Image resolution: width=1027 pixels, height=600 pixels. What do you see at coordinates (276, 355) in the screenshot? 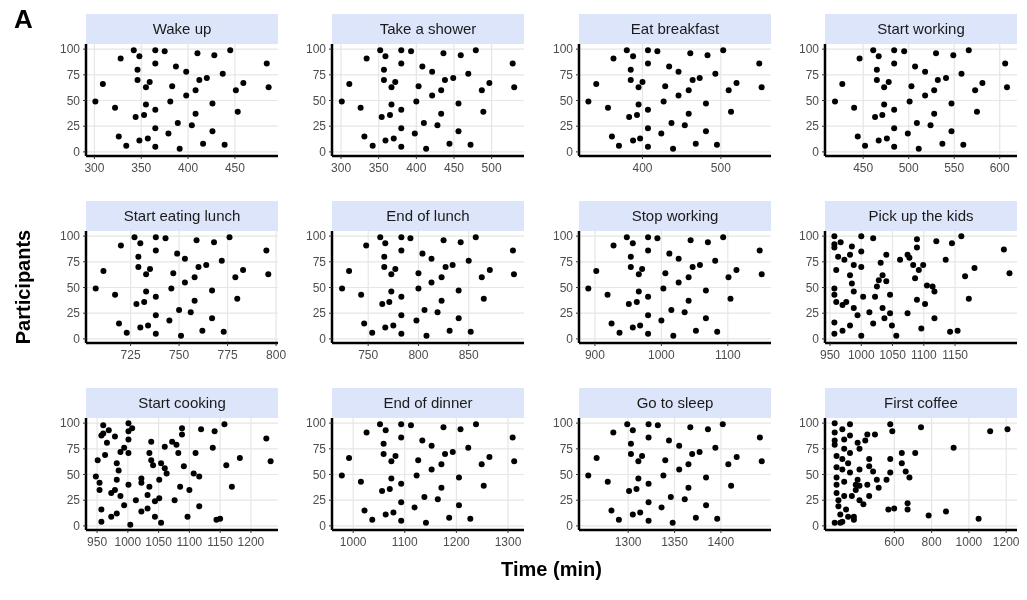
I see `x-tick-label: 800` at bounding box center [276, 355].